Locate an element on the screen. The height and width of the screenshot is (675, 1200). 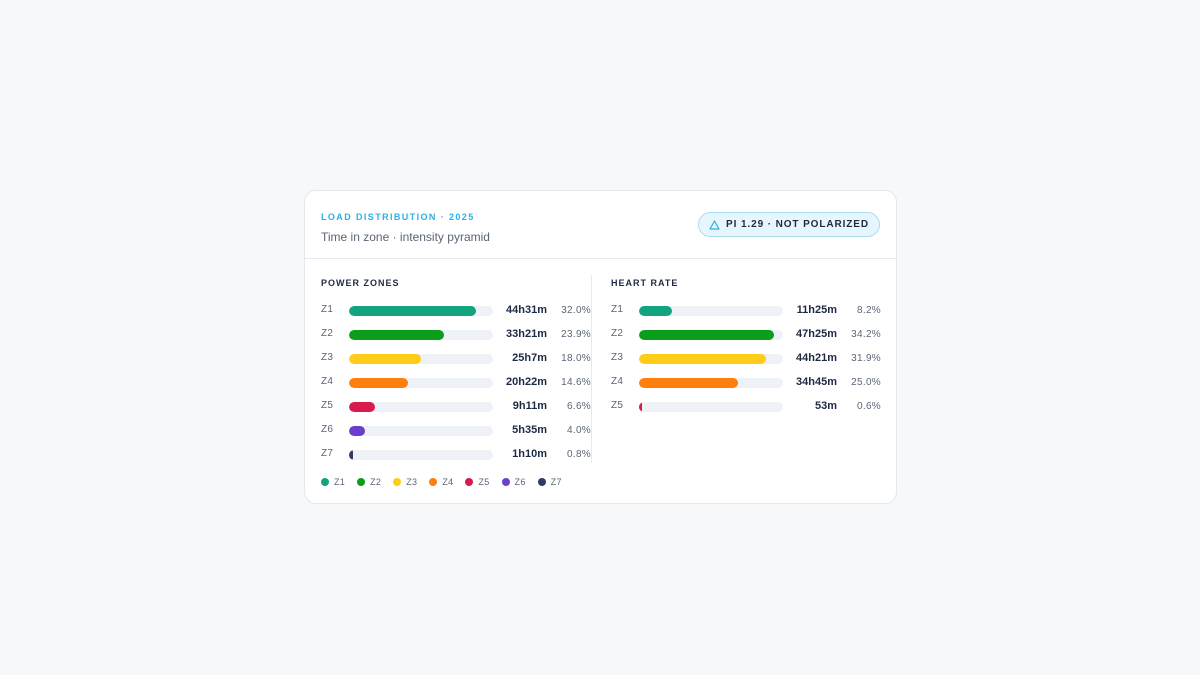
zone-percent: 0.8% is located at coordinates (579, 454).